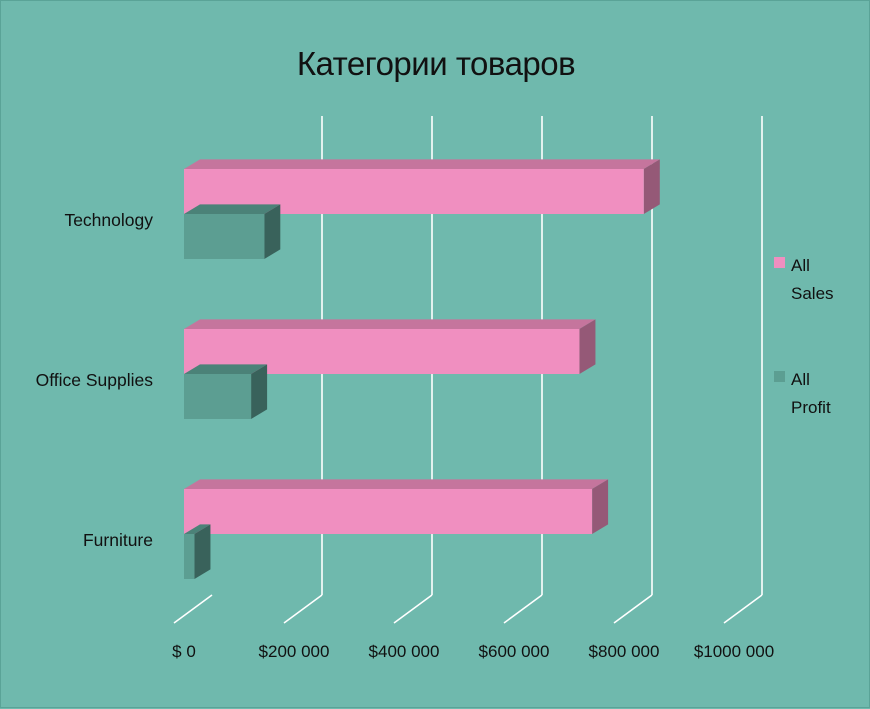 The height and width of the screenshot is (709, 870). What do you see at coordinates (811, 407) in the screenshot?
I see `legend-label: Profit` at bounding box center [811, 407].